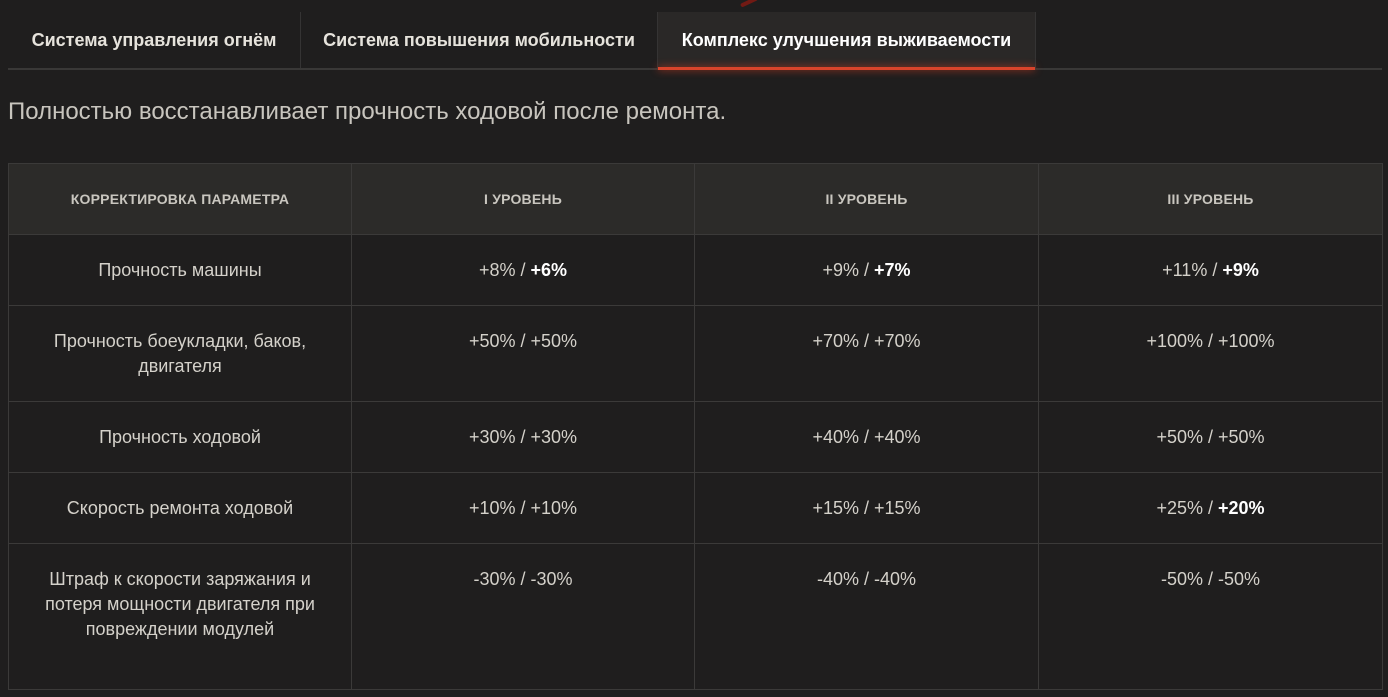 The width and height of the screenshot is (1388, 697). I want to click on base-value: +9% /, so click(848, 269).